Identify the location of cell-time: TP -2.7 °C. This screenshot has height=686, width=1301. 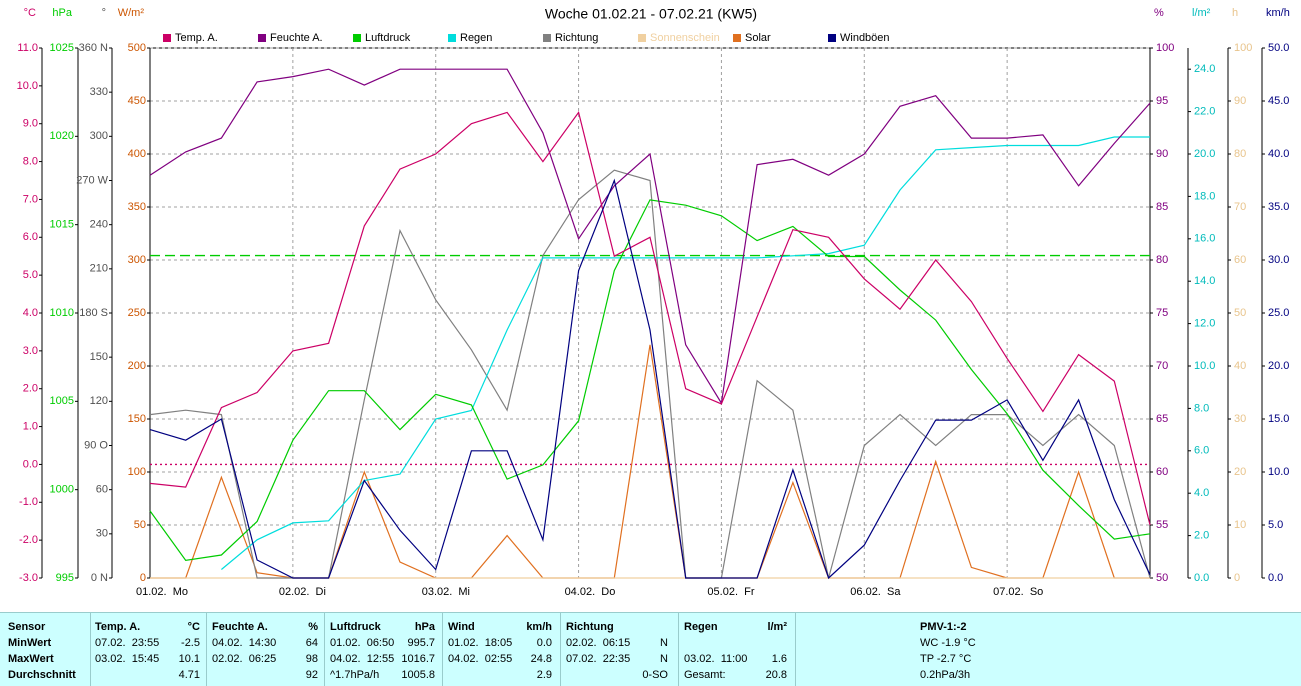
(946, 659).